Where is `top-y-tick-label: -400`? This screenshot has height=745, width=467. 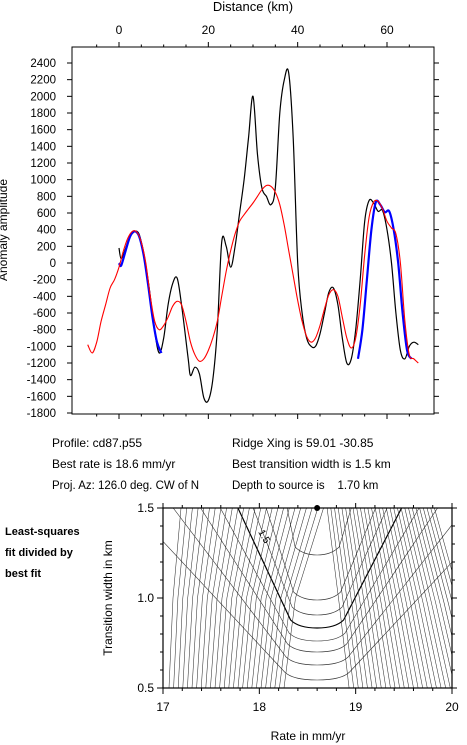 top-y-tick-label: -400 is located at coordinates (44, 297).